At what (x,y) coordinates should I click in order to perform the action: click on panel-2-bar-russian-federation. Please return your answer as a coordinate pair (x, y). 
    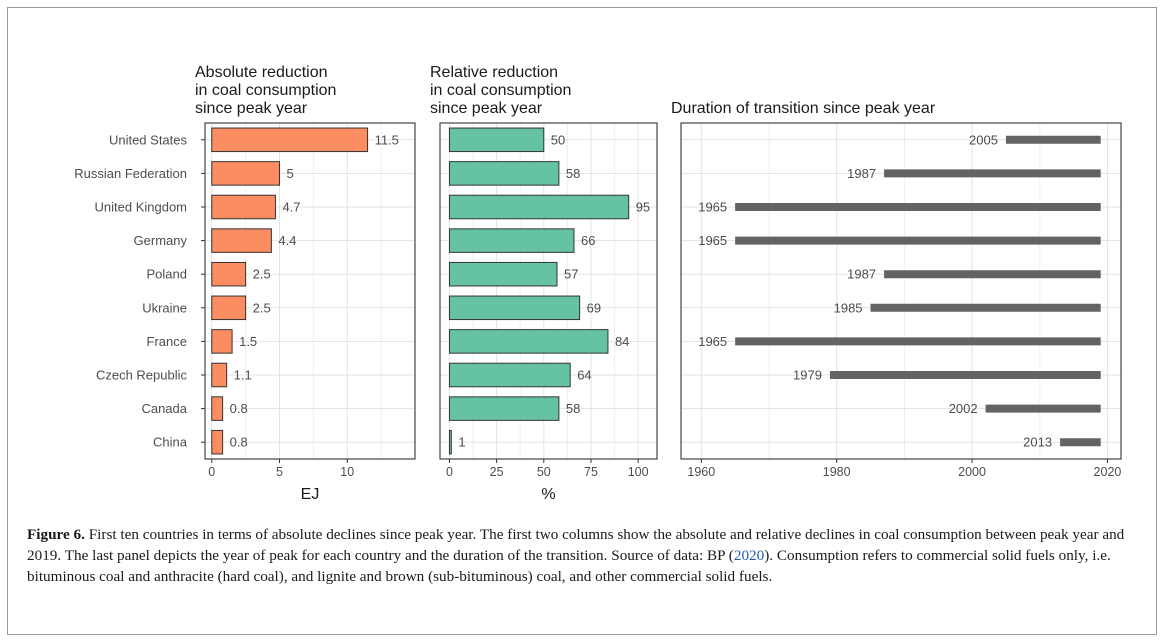
    Looking at the image, I should click on (504, 173).